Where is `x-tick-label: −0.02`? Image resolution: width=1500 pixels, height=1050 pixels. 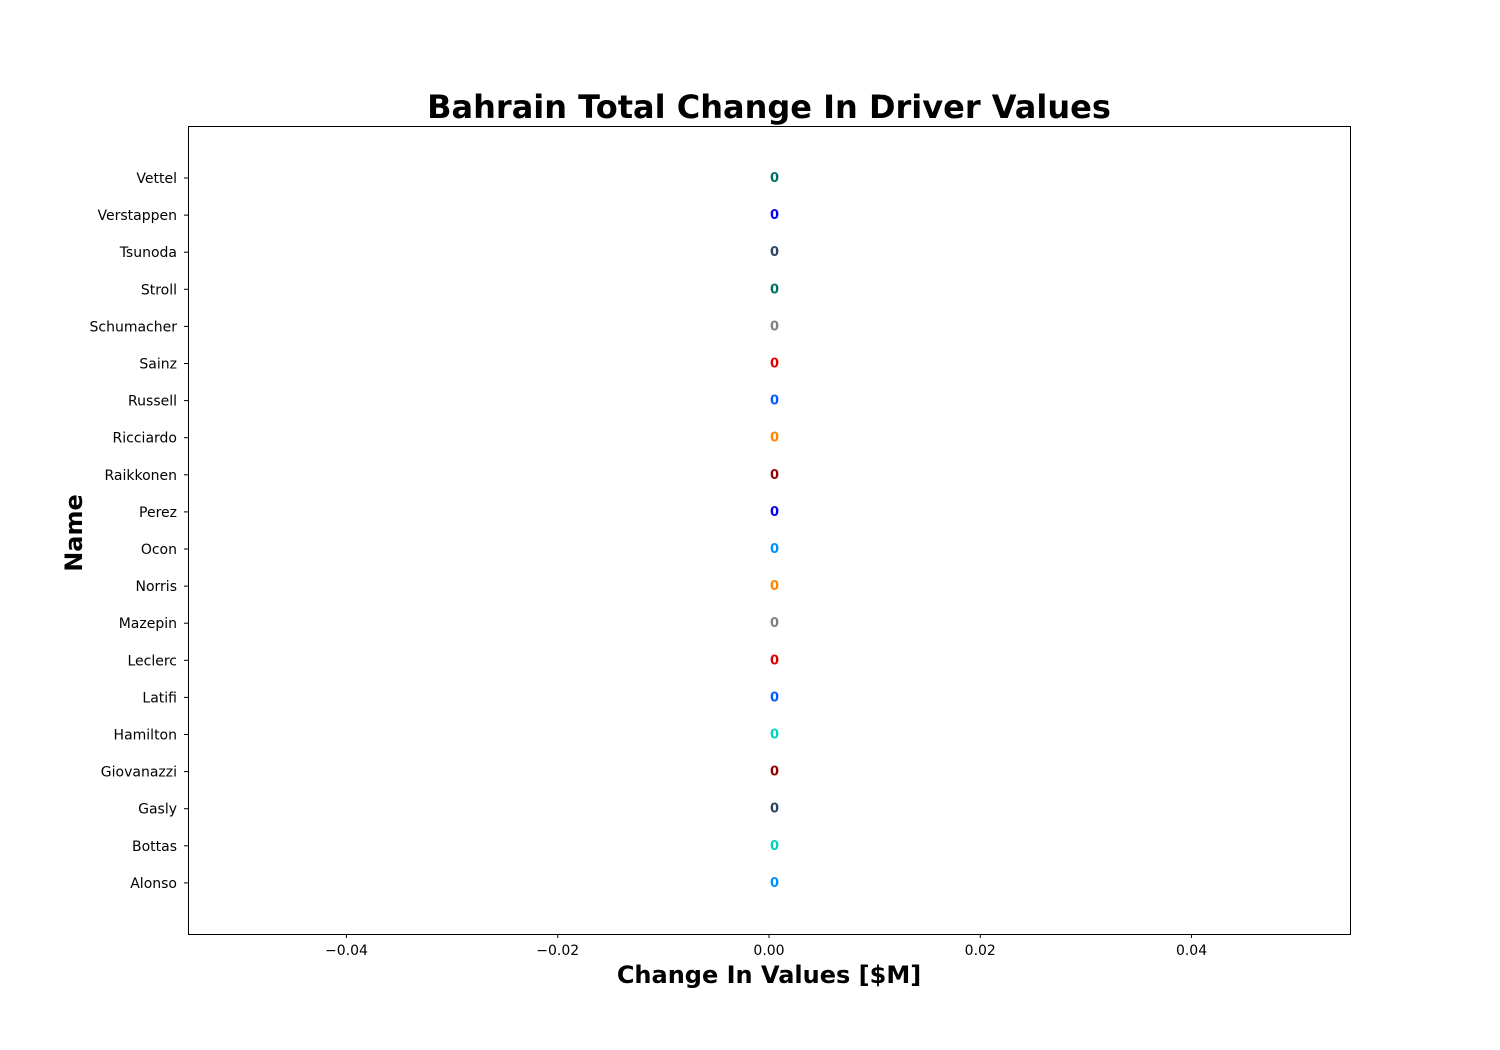
x-tick-label: −0.02 is located at coordinates (557, 951).